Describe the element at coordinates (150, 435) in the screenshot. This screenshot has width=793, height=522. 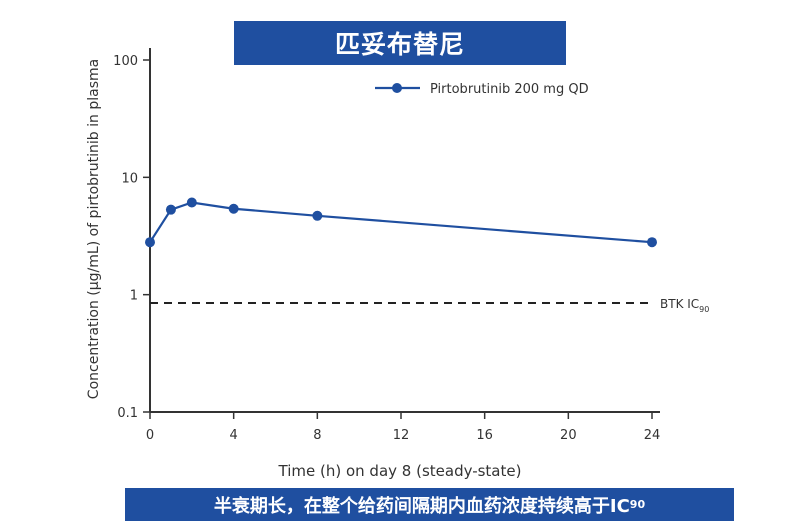
I see `x-tick-label: 0` at that location.